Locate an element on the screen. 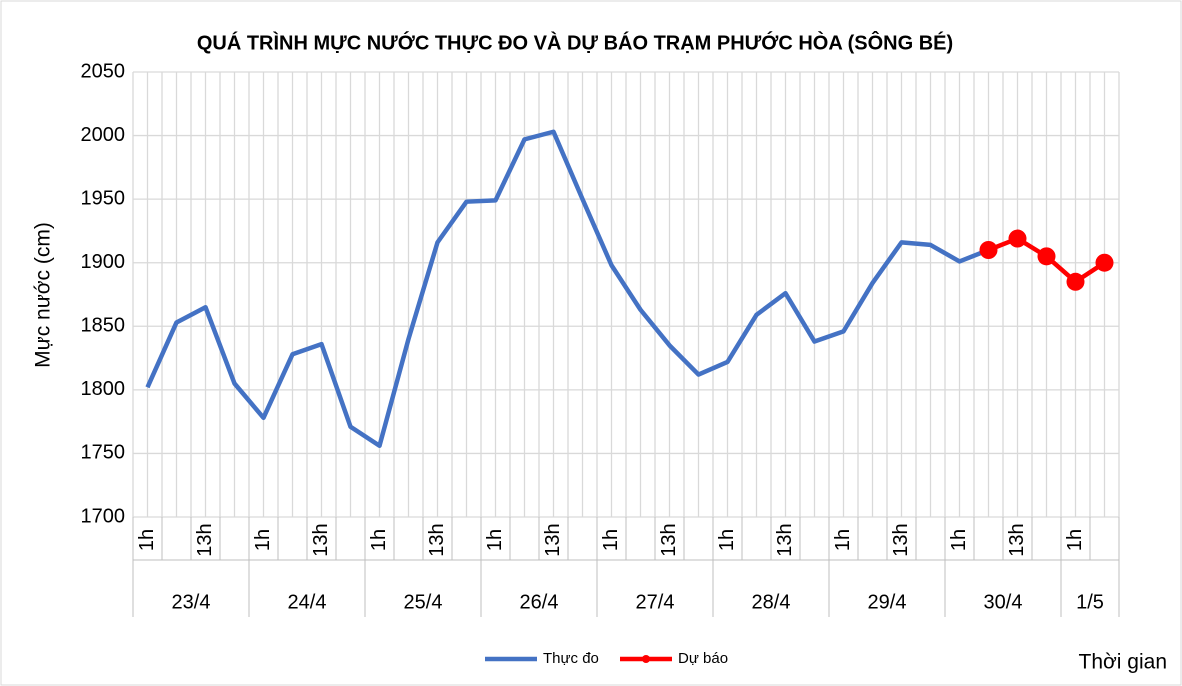 The height and width of the screenshot is (686, 1182). y-tick-label: 1850 is located at coordinates (103, 326).